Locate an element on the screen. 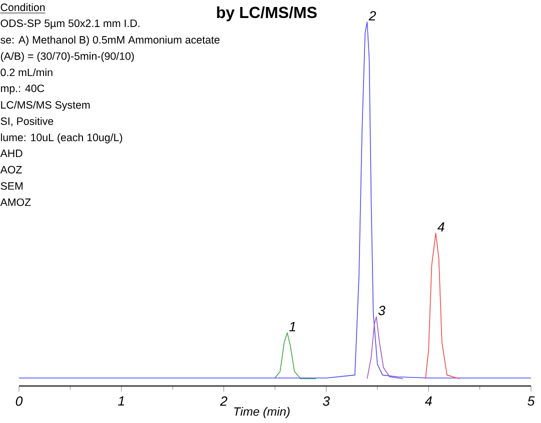 The image size is (541, 423). annotation: (A/B) = (30/70)-5min-(90/10) is located at coordinates (67, 57).